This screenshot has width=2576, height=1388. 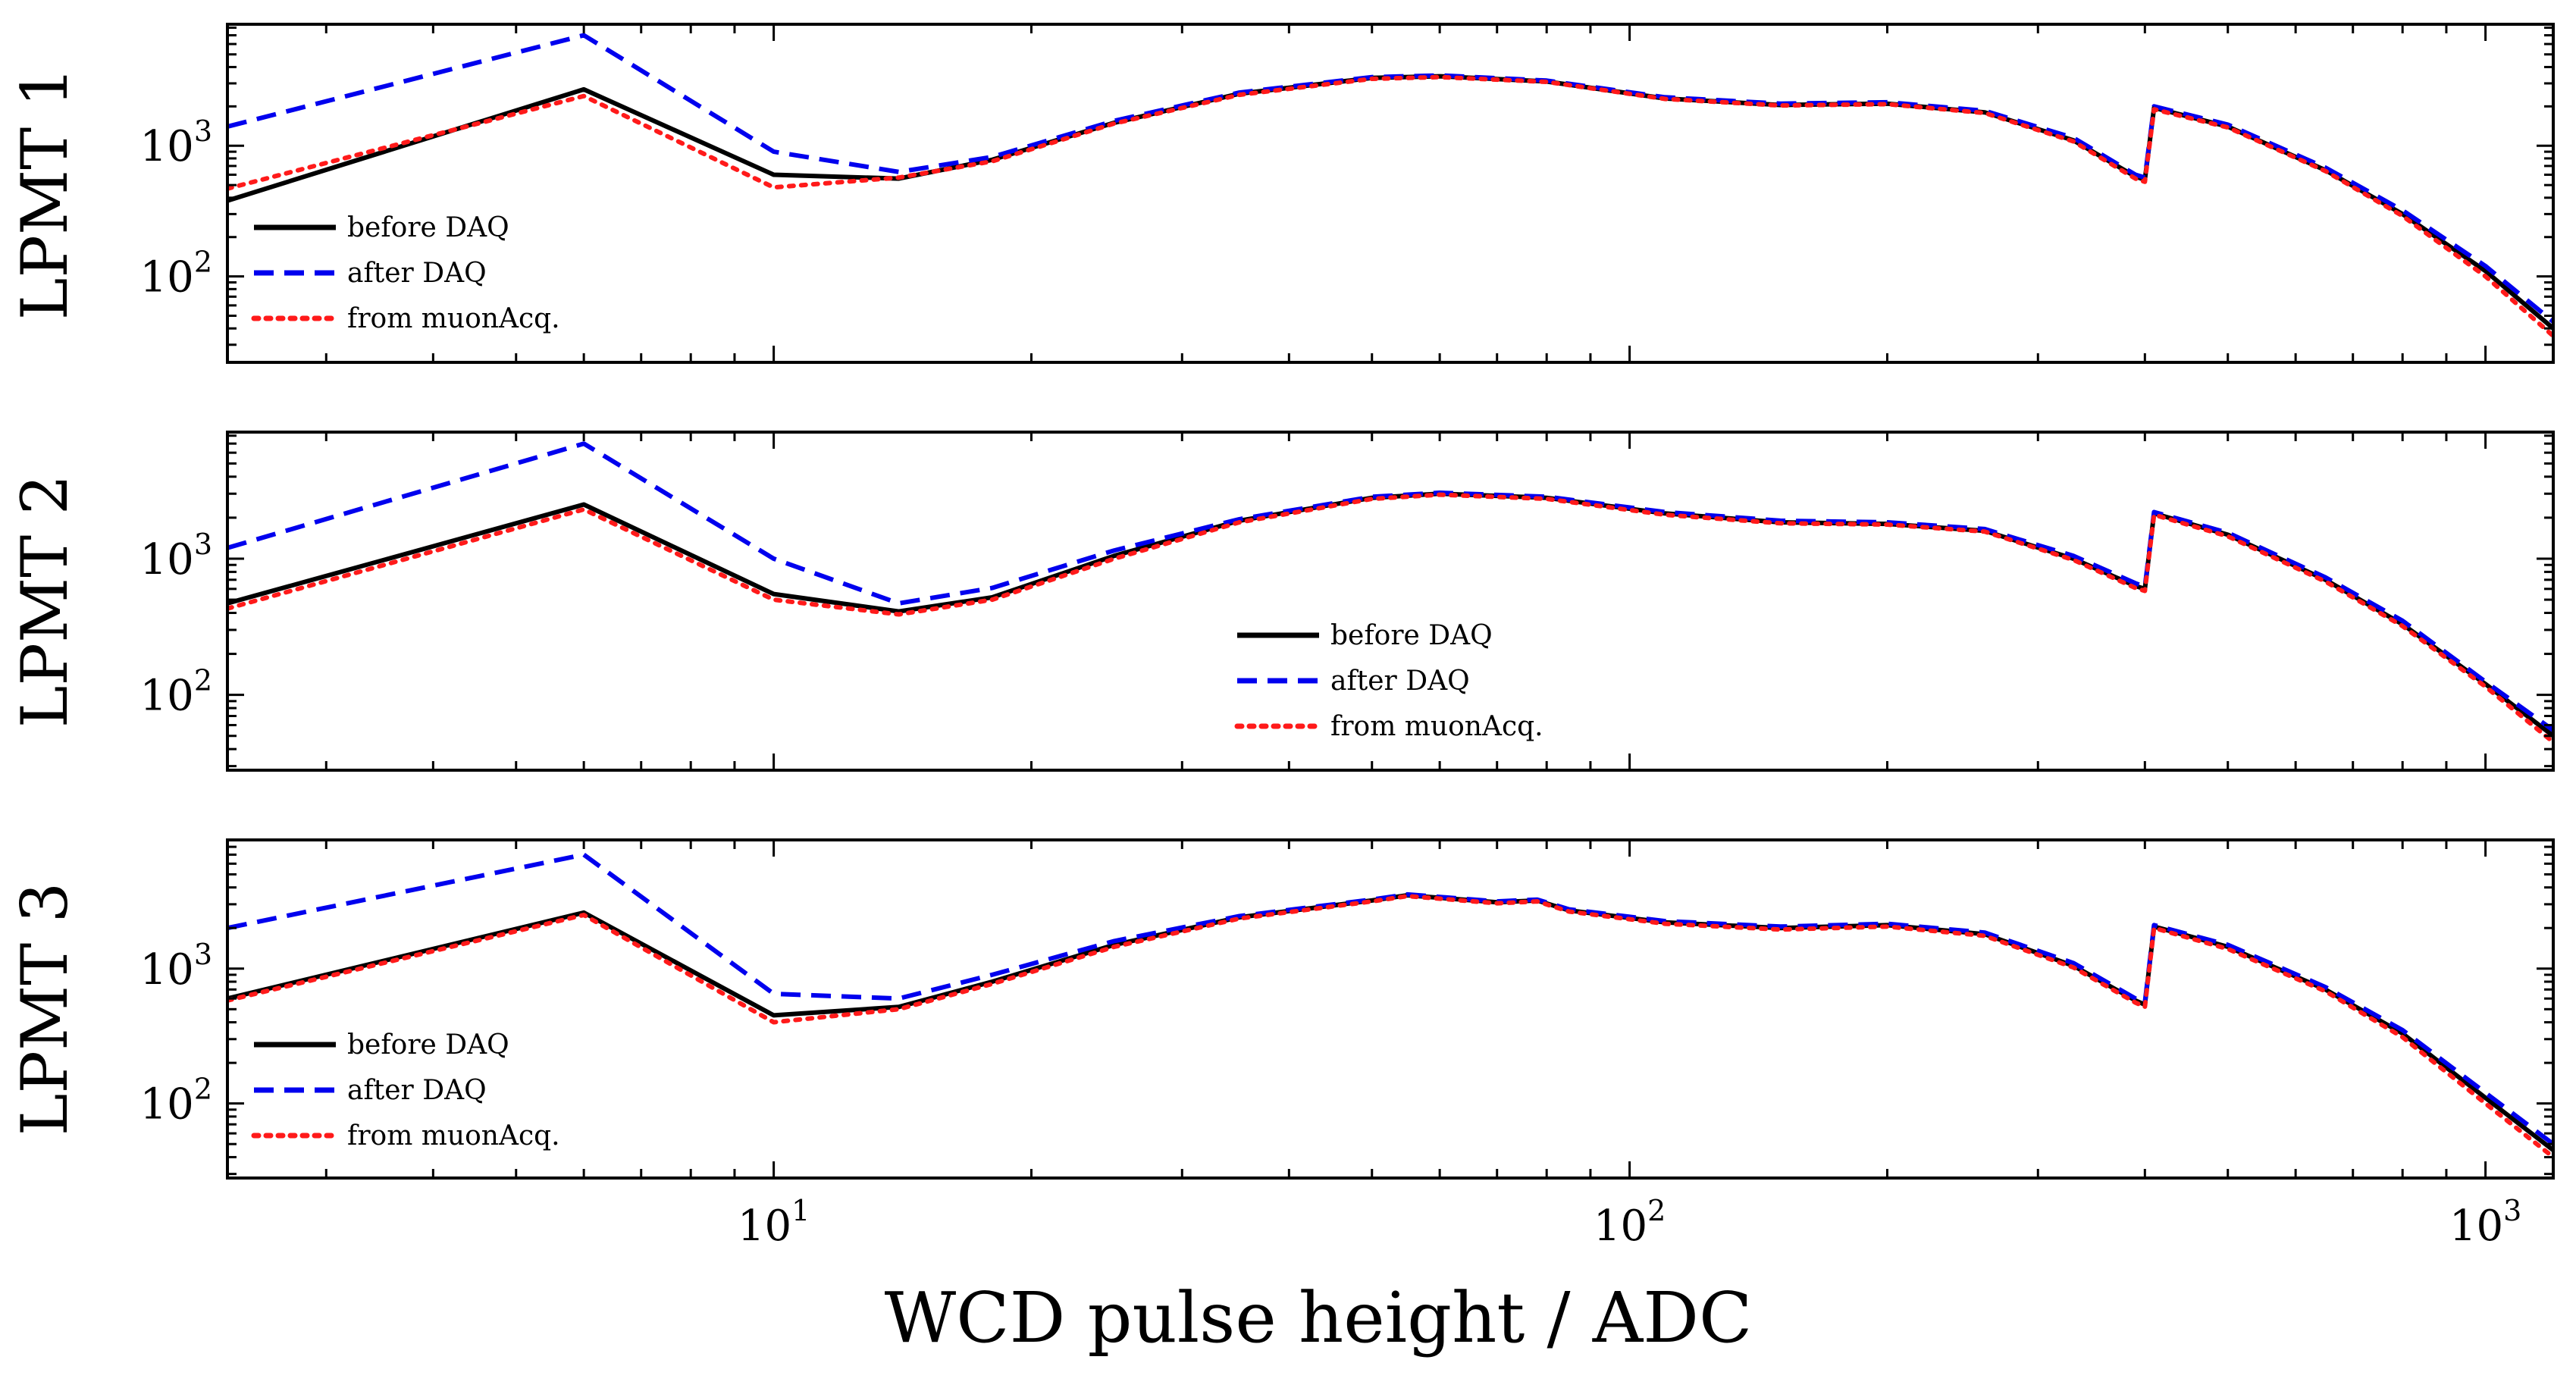 What do you see at coordinates (45, 1009) in the screenshot?
I see `y-axis-label: LPMT 3` at bounding box center [45, 1009].